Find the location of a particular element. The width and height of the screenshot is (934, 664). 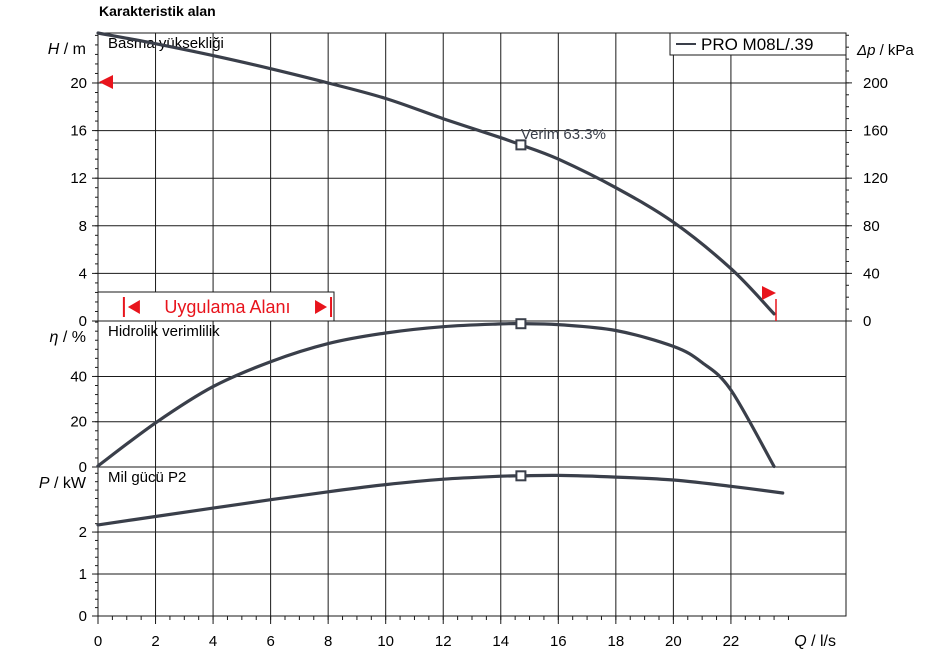

y-axis-symbol: η is located at coordinates (54, 337).